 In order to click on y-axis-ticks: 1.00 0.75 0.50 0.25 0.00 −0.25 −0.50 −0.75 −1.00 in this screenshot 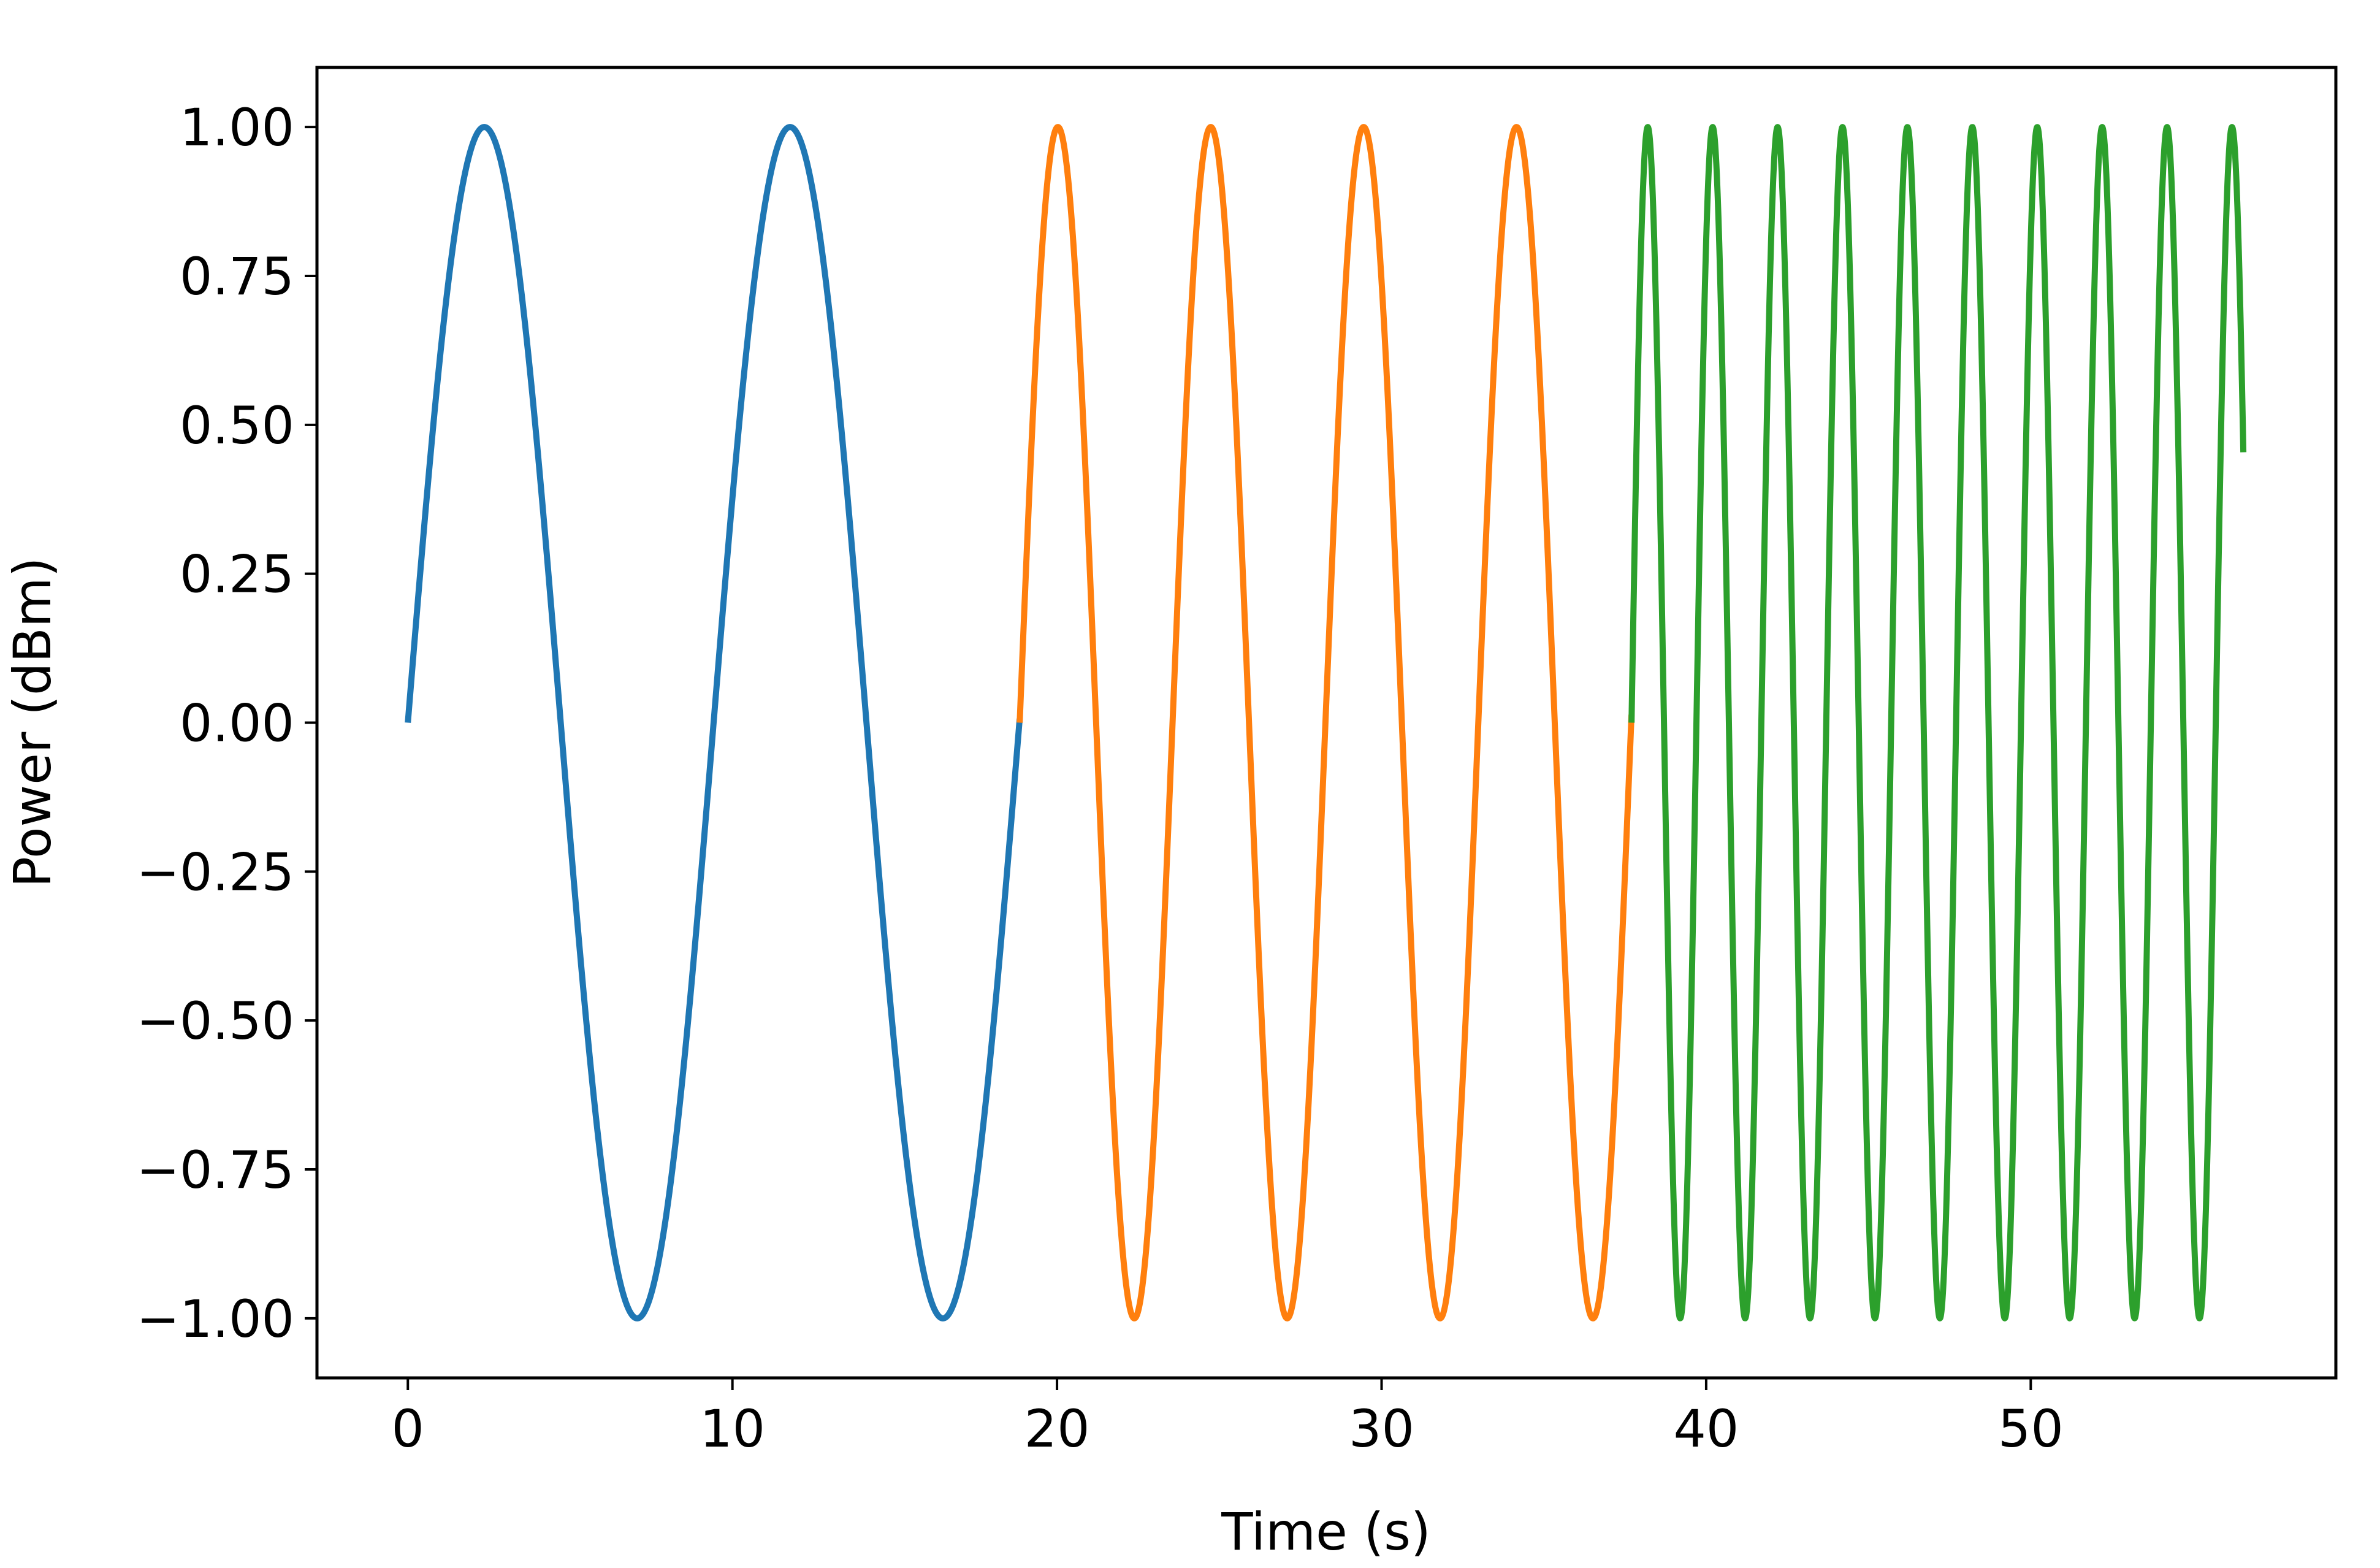, I will do `click(227, 723)`.